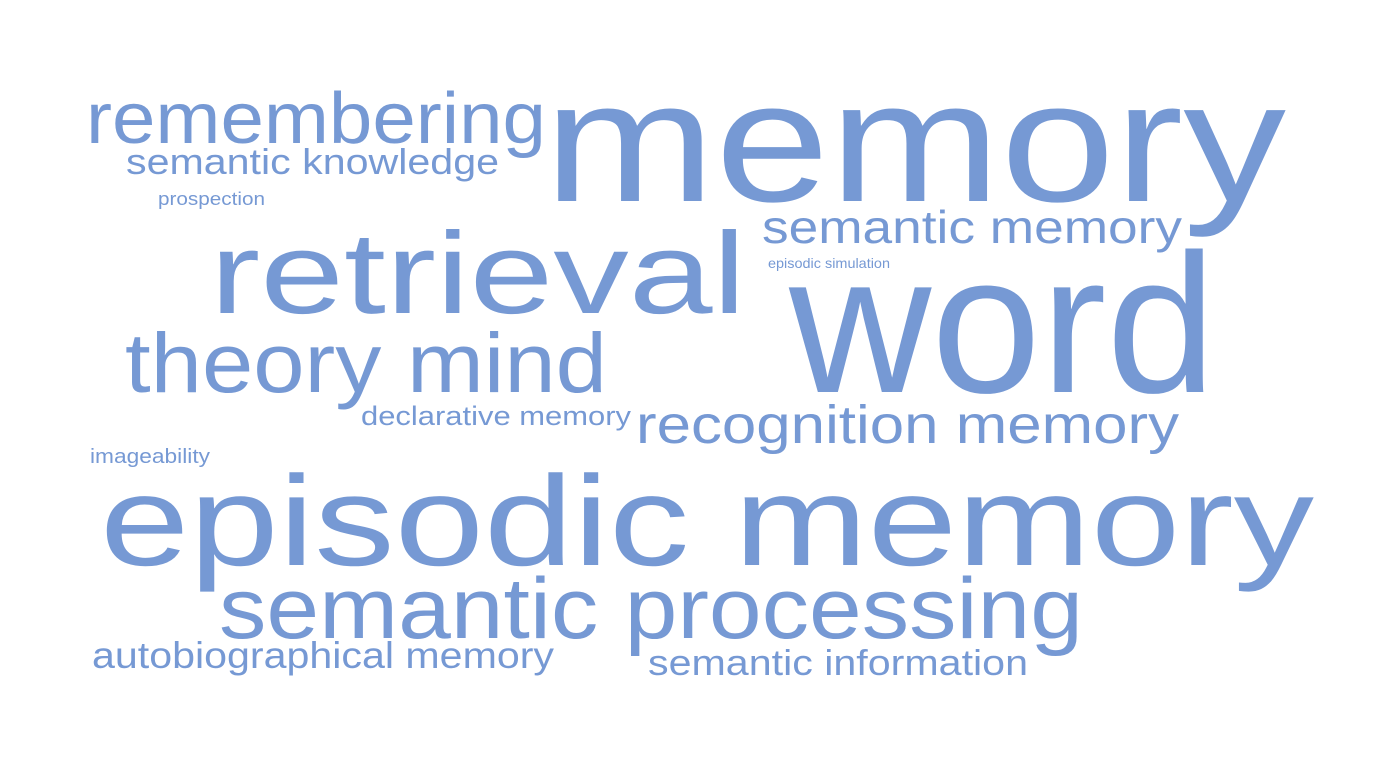  What do you see at coordinates (829, 263) in the screenshot?
I see `cloud-word-episodic-simulation: episodic simulation` at bounding box center [829, 263].